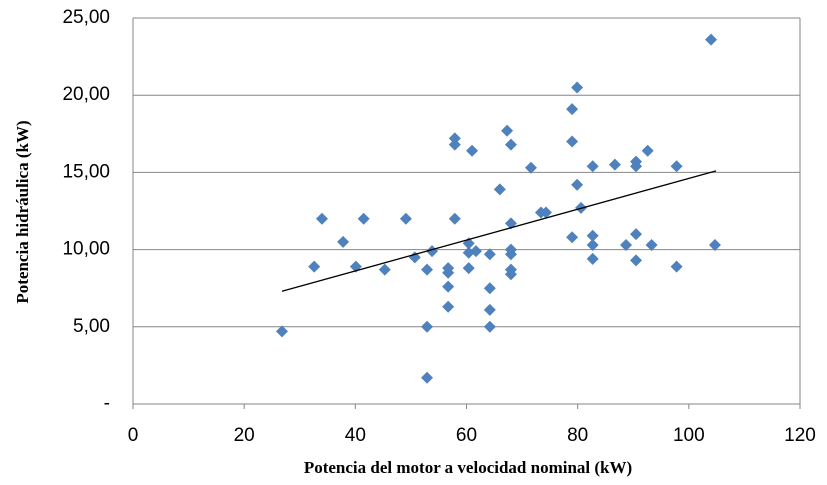 This screenshot has height=485, width=827. I want to click on y-tick-label: 10,00, so click(86, 249).